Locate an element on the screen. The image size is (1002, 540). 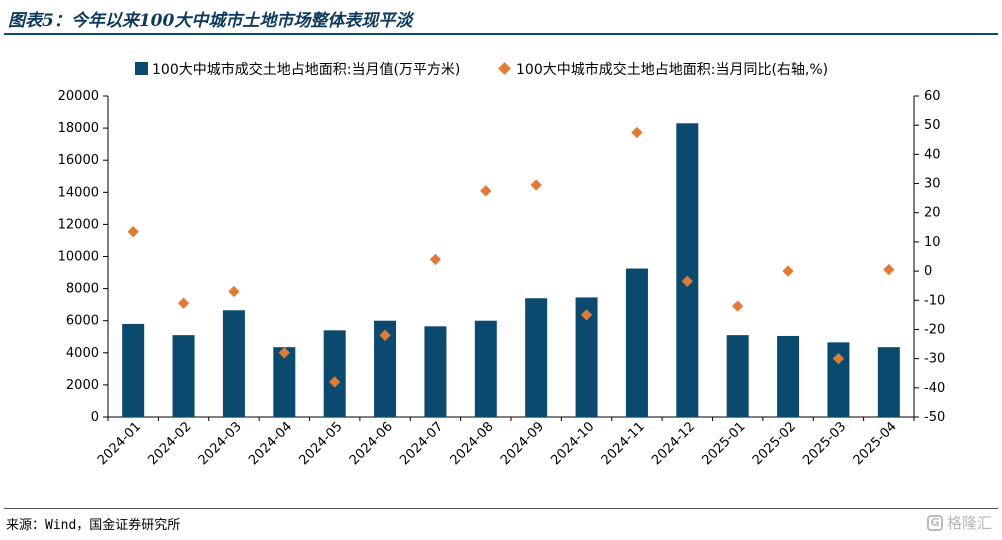
x-tick-label: 2024-06 is located at coordinates (371, 443).